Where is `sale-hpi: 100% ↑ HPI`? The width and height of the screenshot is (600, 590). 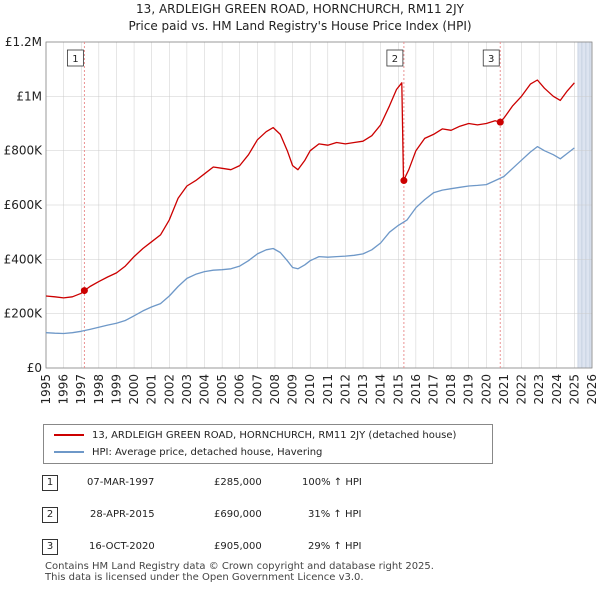
sale-hpi: 100% ↑ HPI is located at coordinates (332, 482).